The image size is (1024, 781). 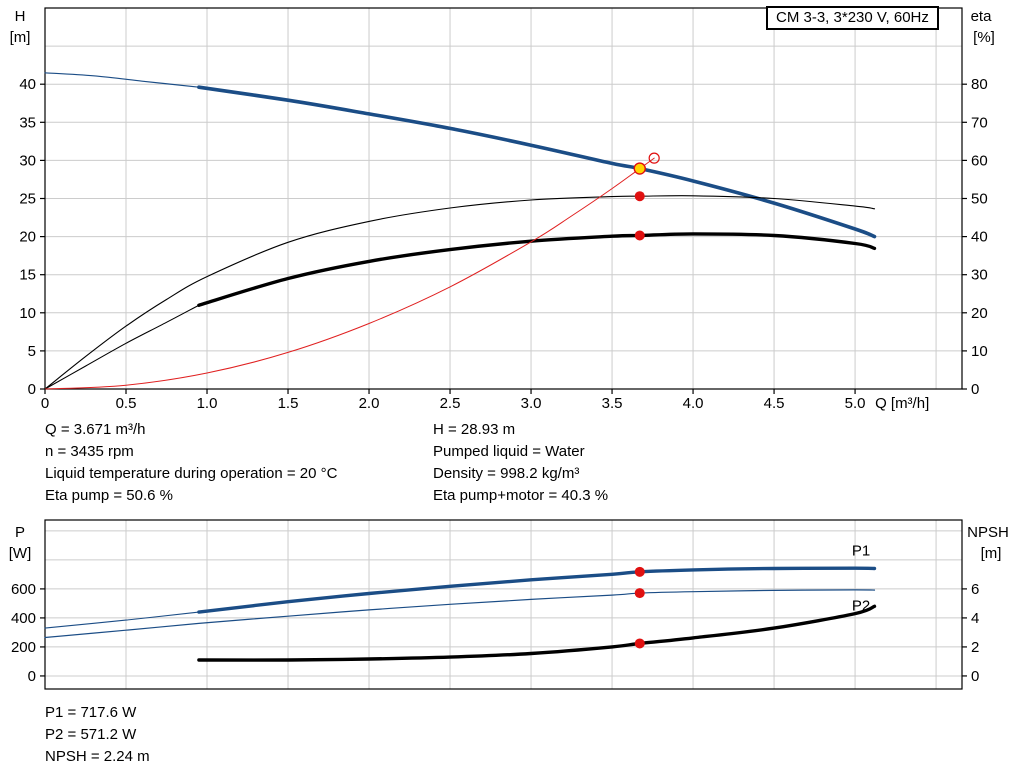 I want to click on pumped-liquid-value: Pumped liquid = Water, so click(x=509, y=451).